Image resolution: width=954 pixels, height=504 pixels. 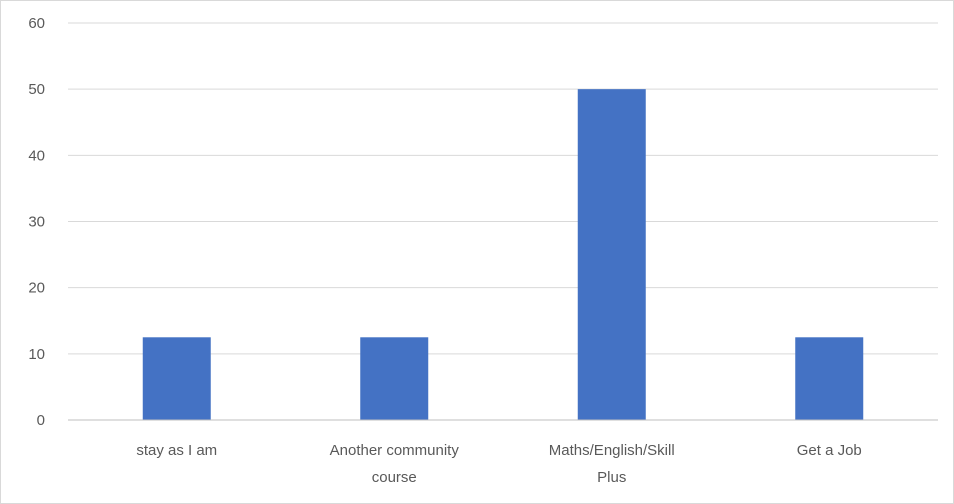 What do you see at coordinates (36, 89) in the screenshot?
I see `y-tick-label: 50` at bounding box center [36, 89].